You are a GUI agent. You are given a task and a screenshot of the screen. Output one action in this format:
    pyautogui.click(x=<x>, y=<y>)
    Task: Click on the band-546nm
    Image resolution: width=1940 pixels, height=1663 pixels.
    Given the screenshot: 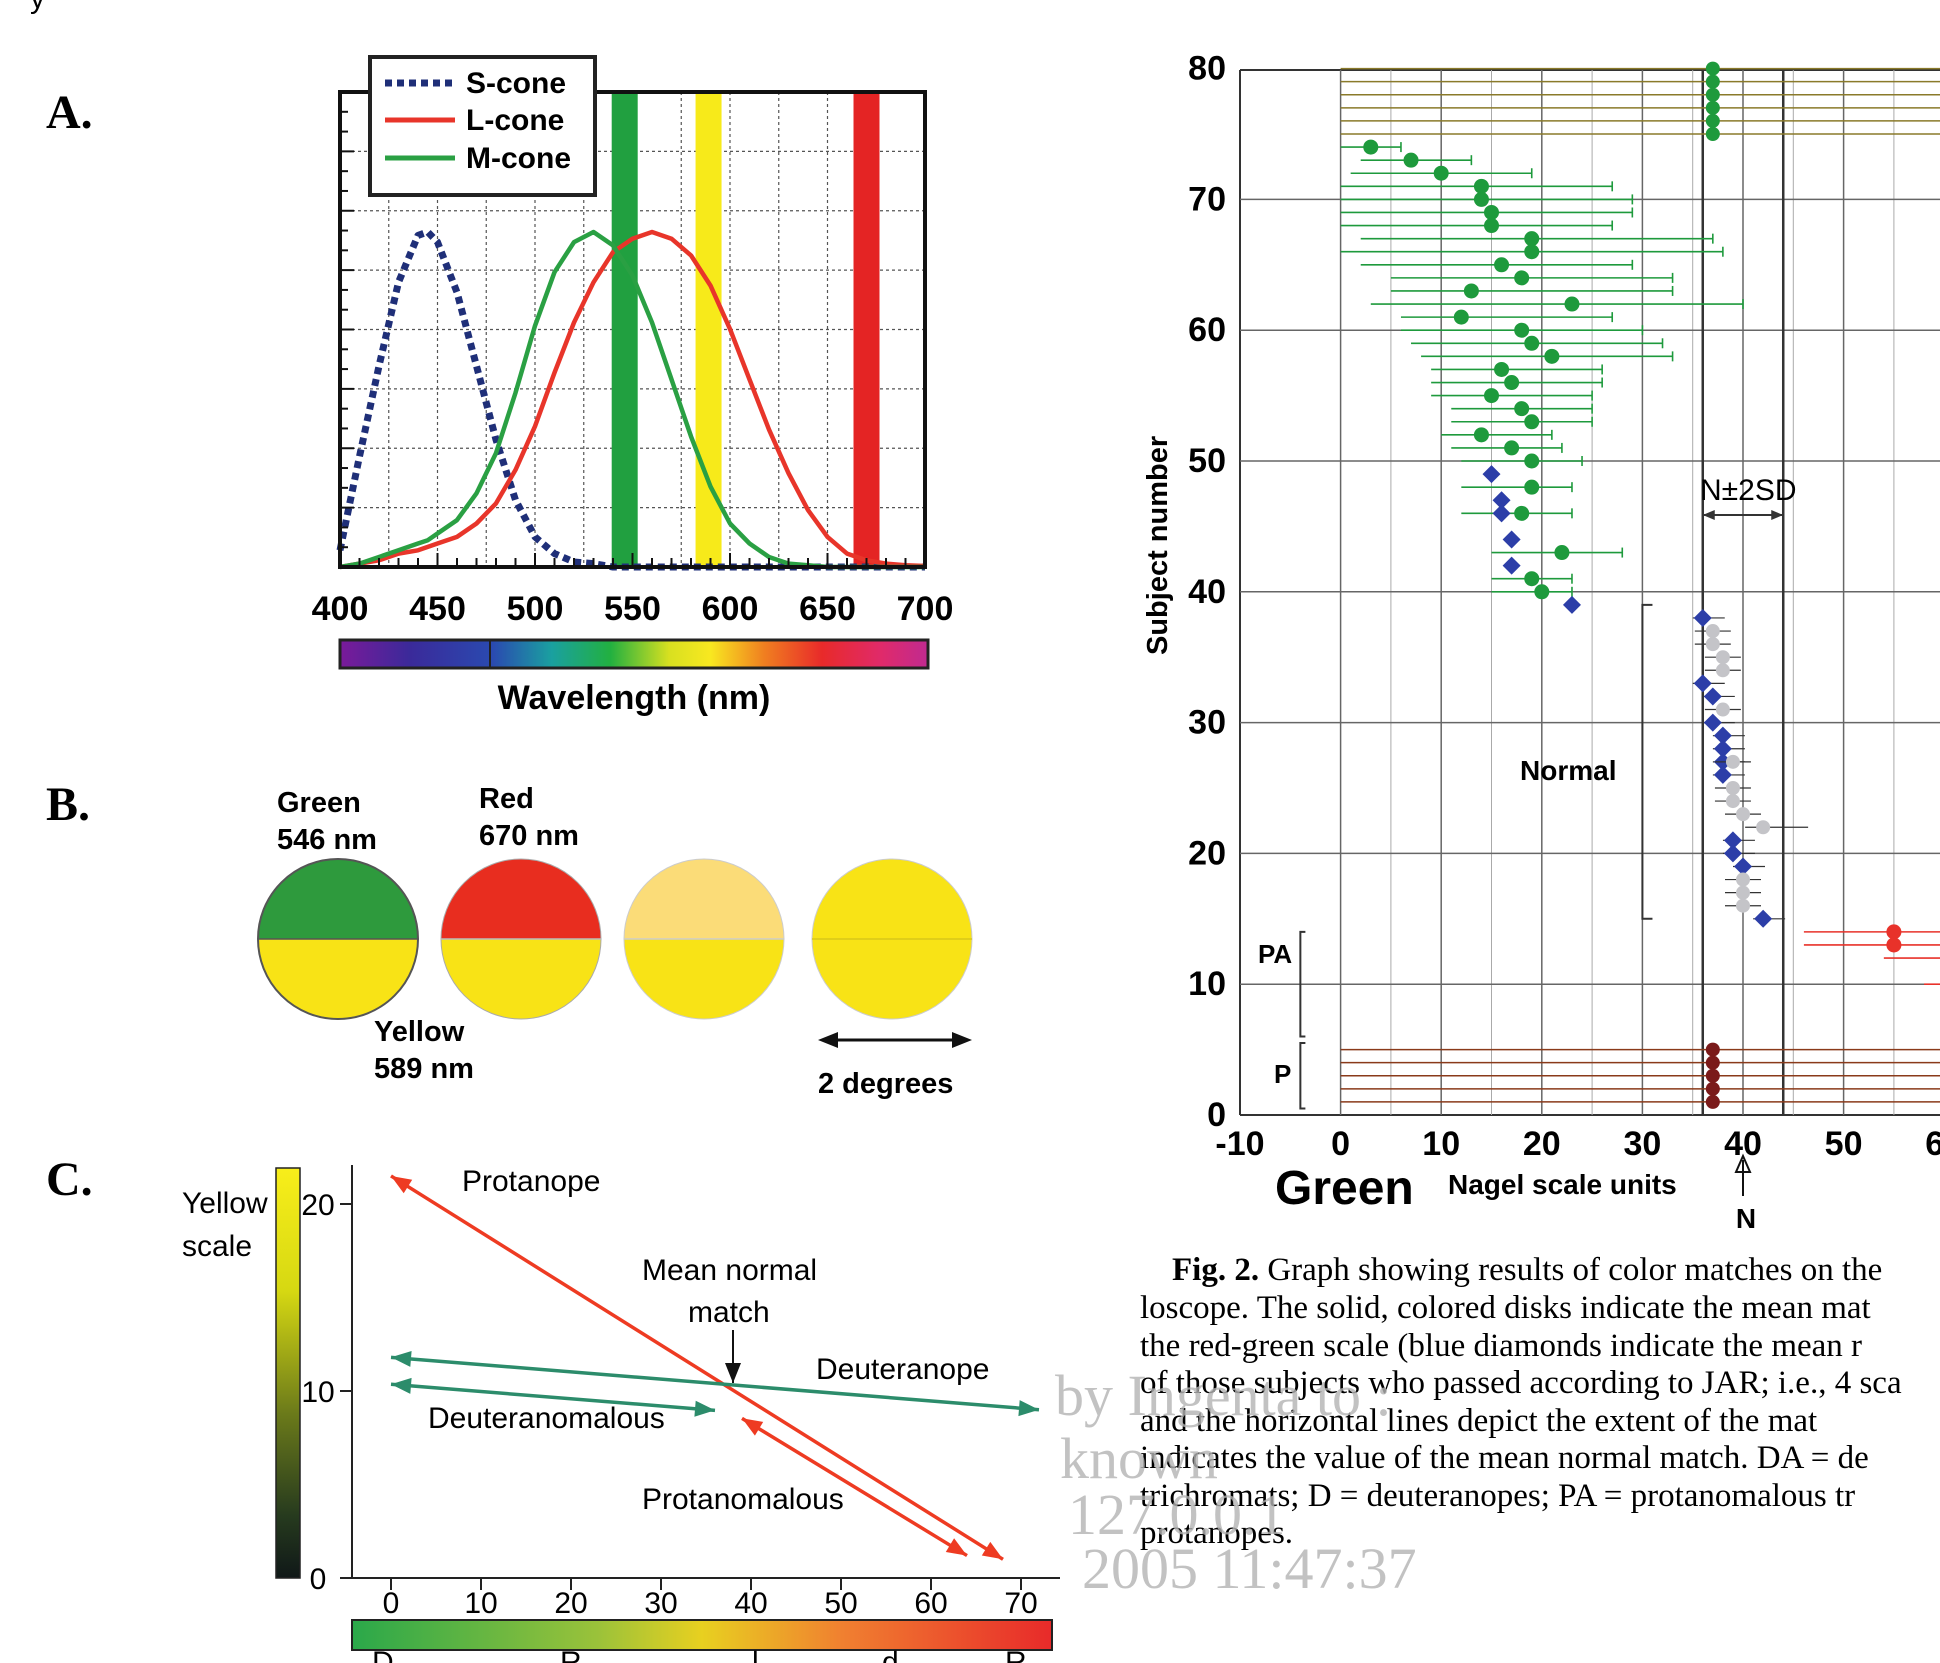 What is the action you would take?
    pyautogui.click(x=624, y=329)
    